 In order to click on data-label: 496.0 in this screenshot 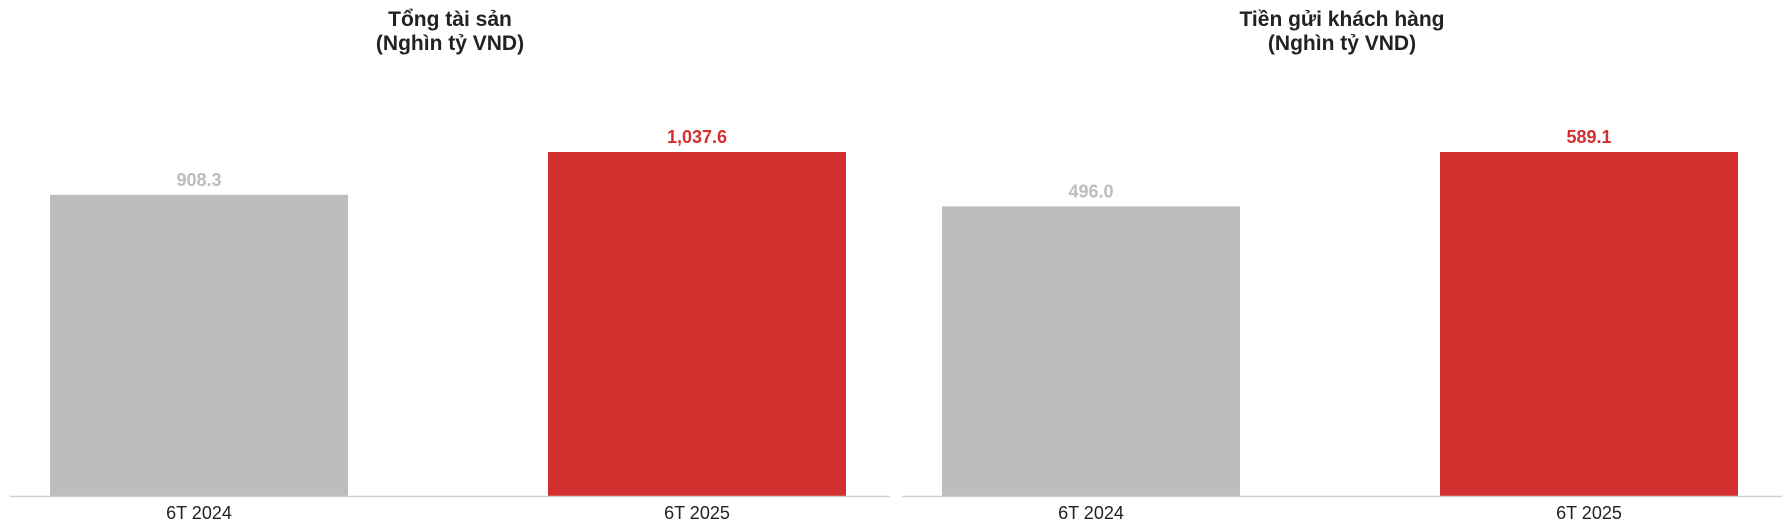, I will do `click(1090, 191)`.